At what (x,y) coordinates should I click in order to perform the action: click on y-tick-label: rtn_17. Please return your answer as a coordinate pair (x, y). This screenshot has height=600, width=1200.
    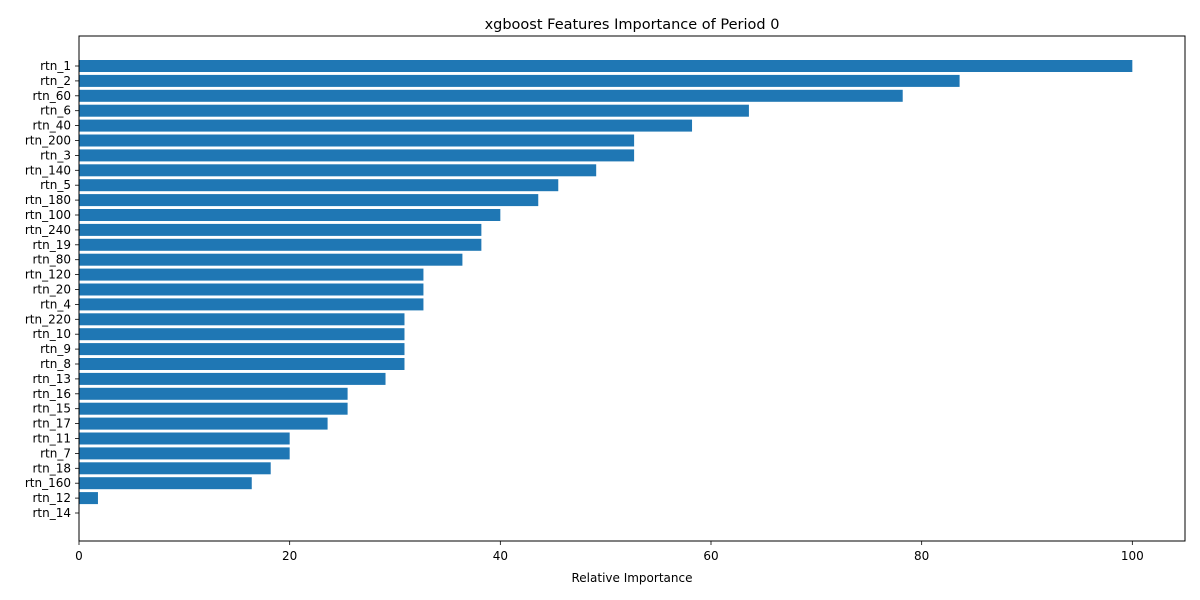
    Looking at the image, I should click on (51, 424).